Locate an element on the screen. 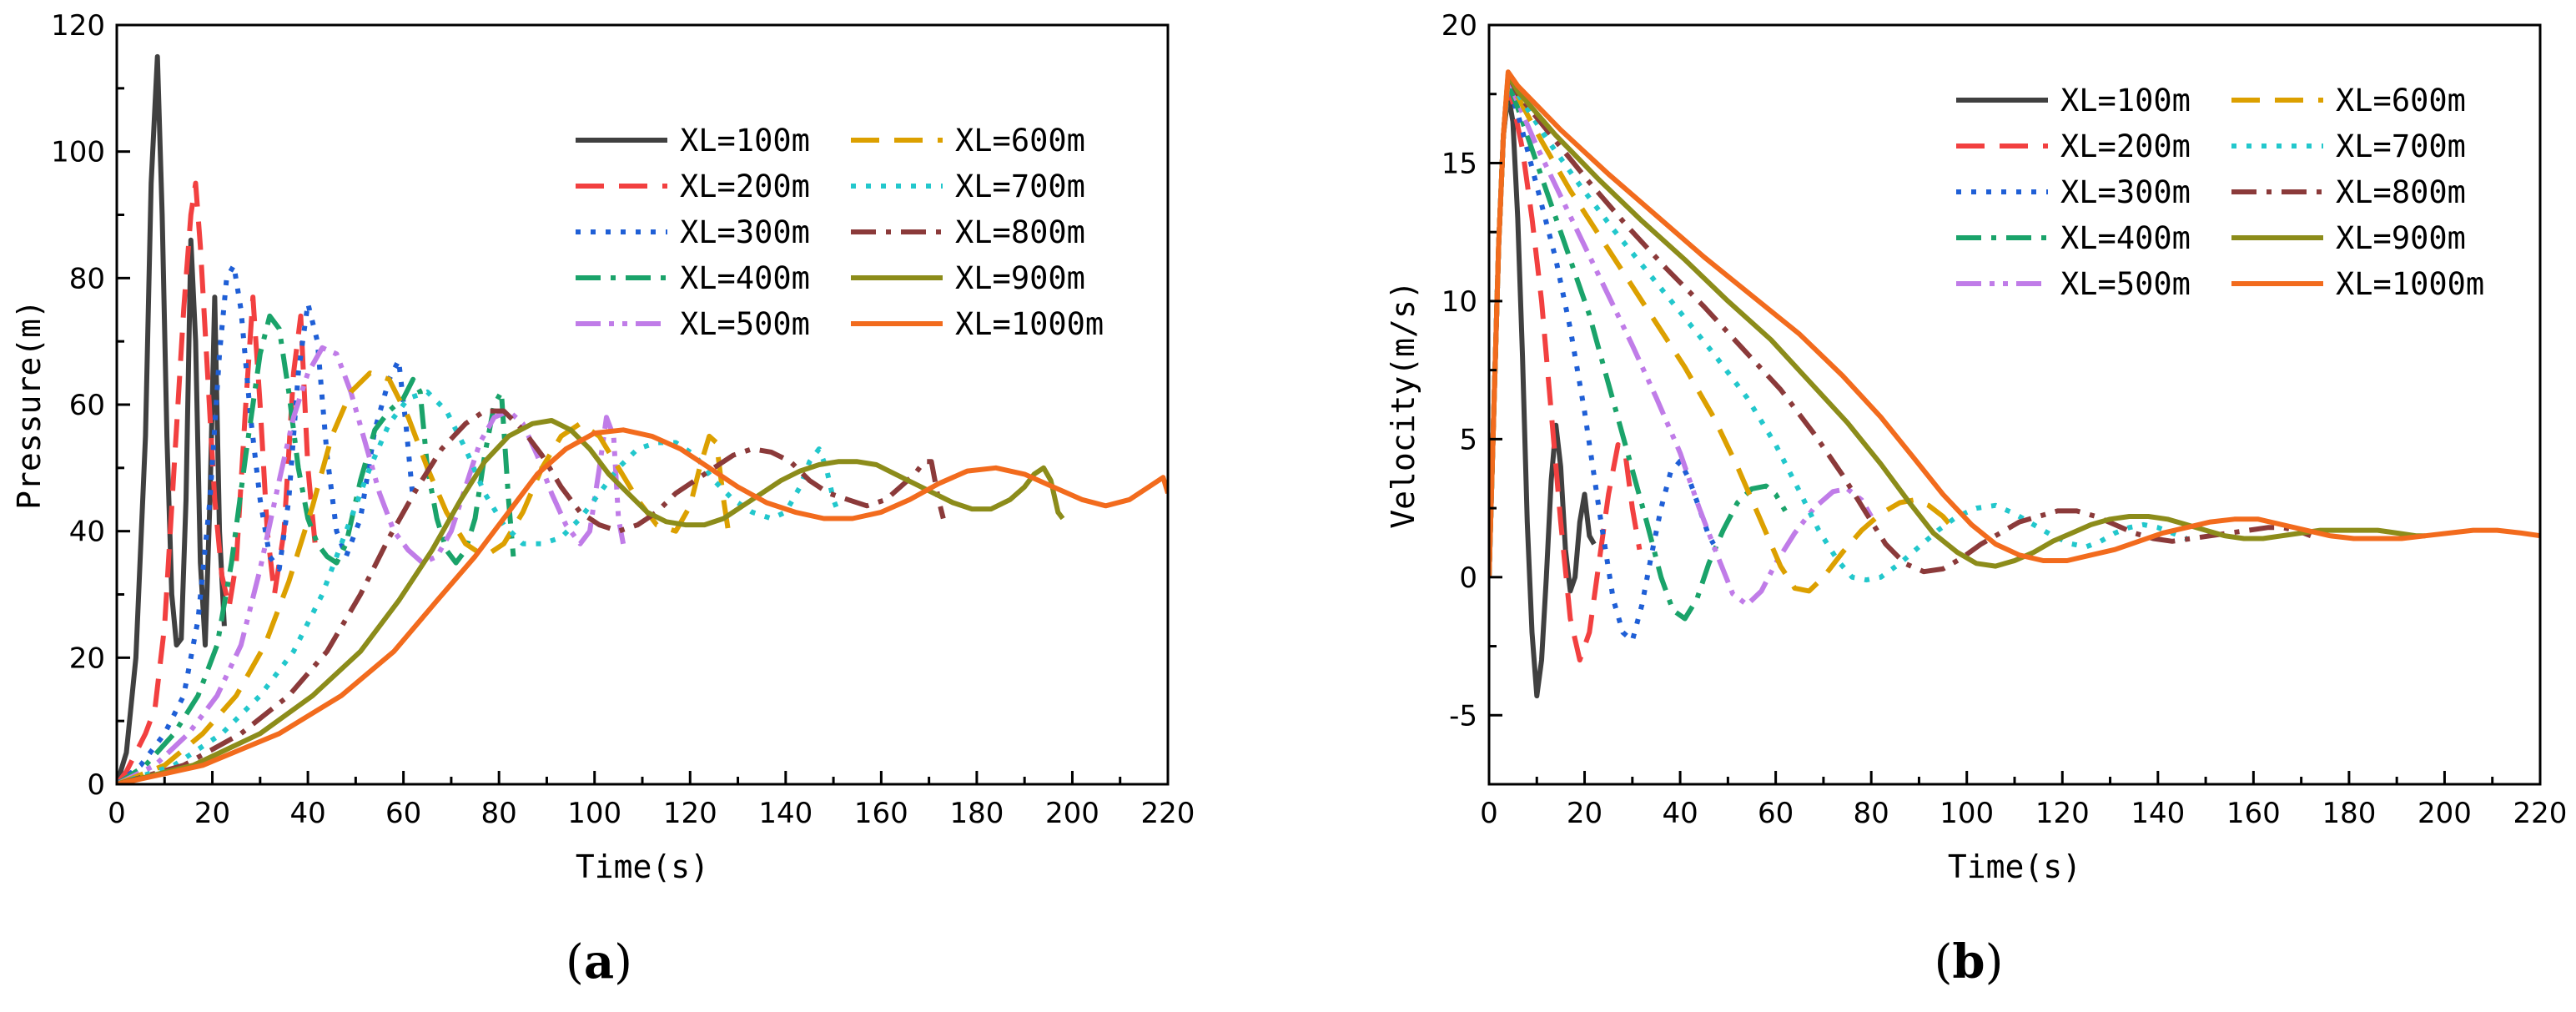 This screenshot has width=2576, height=1012. panel-label: (a) is located at coordinates (599, 962).